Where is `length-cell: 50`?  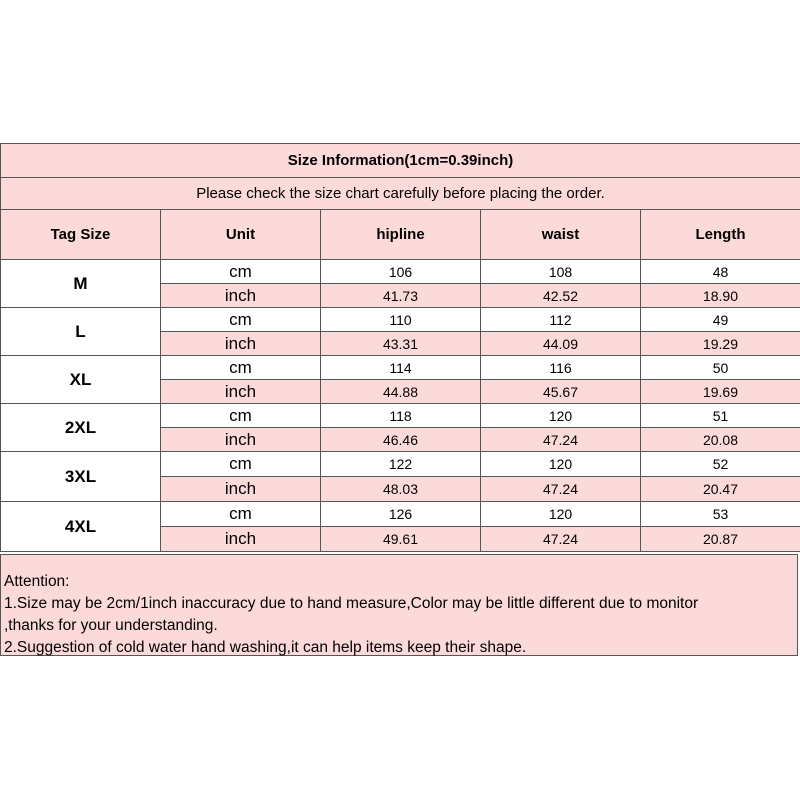 length-cell: 50 is located at coordinates (720, 367).